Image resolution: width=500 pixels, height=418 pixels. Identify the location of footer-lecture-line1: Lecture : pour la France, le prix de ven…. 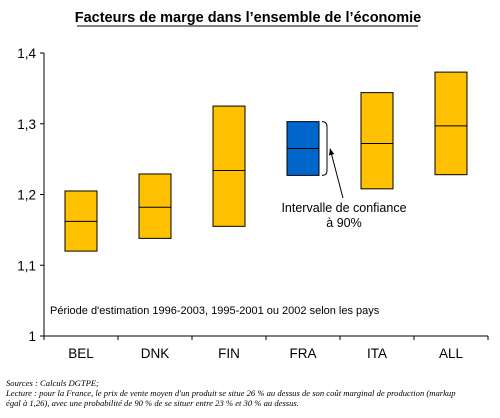
(231, 393).